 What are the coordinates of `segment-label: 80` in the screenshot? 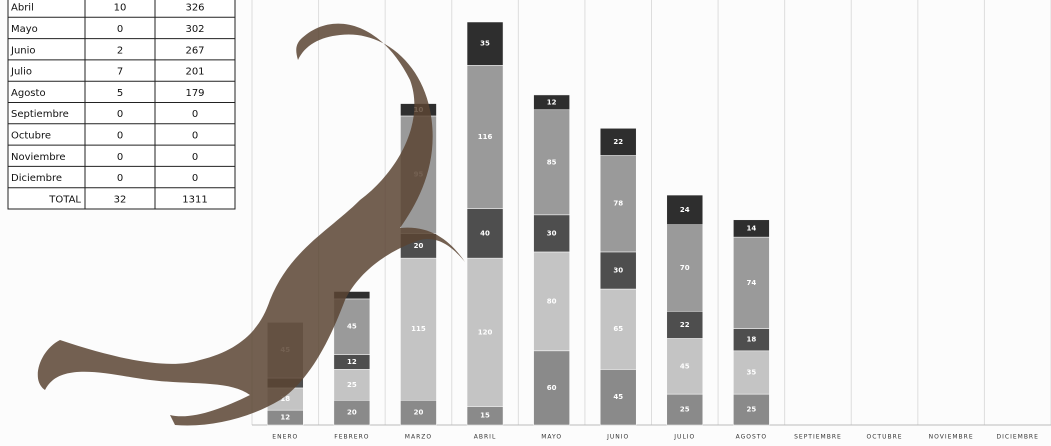 It's located at (552, 301).